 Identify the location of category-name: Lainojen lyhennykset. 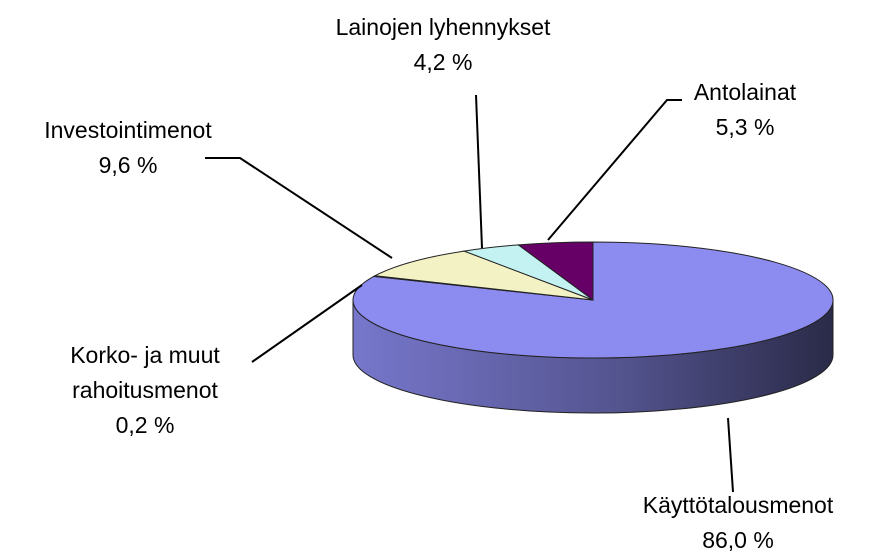
(443, 27).